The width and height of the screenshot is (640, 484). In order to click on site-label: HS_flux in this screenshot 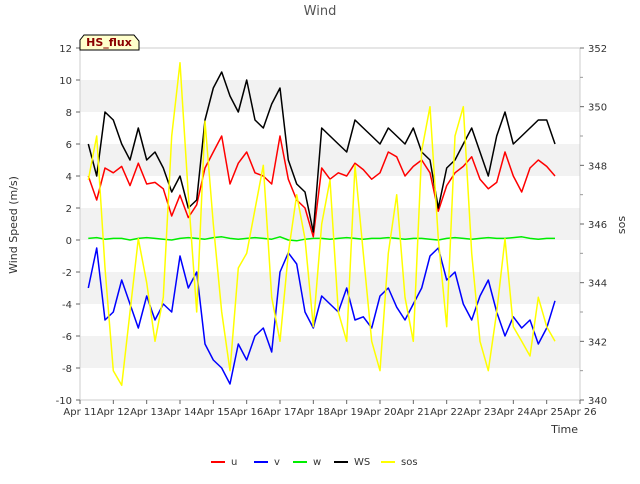, I will do `click(109, 42)`.